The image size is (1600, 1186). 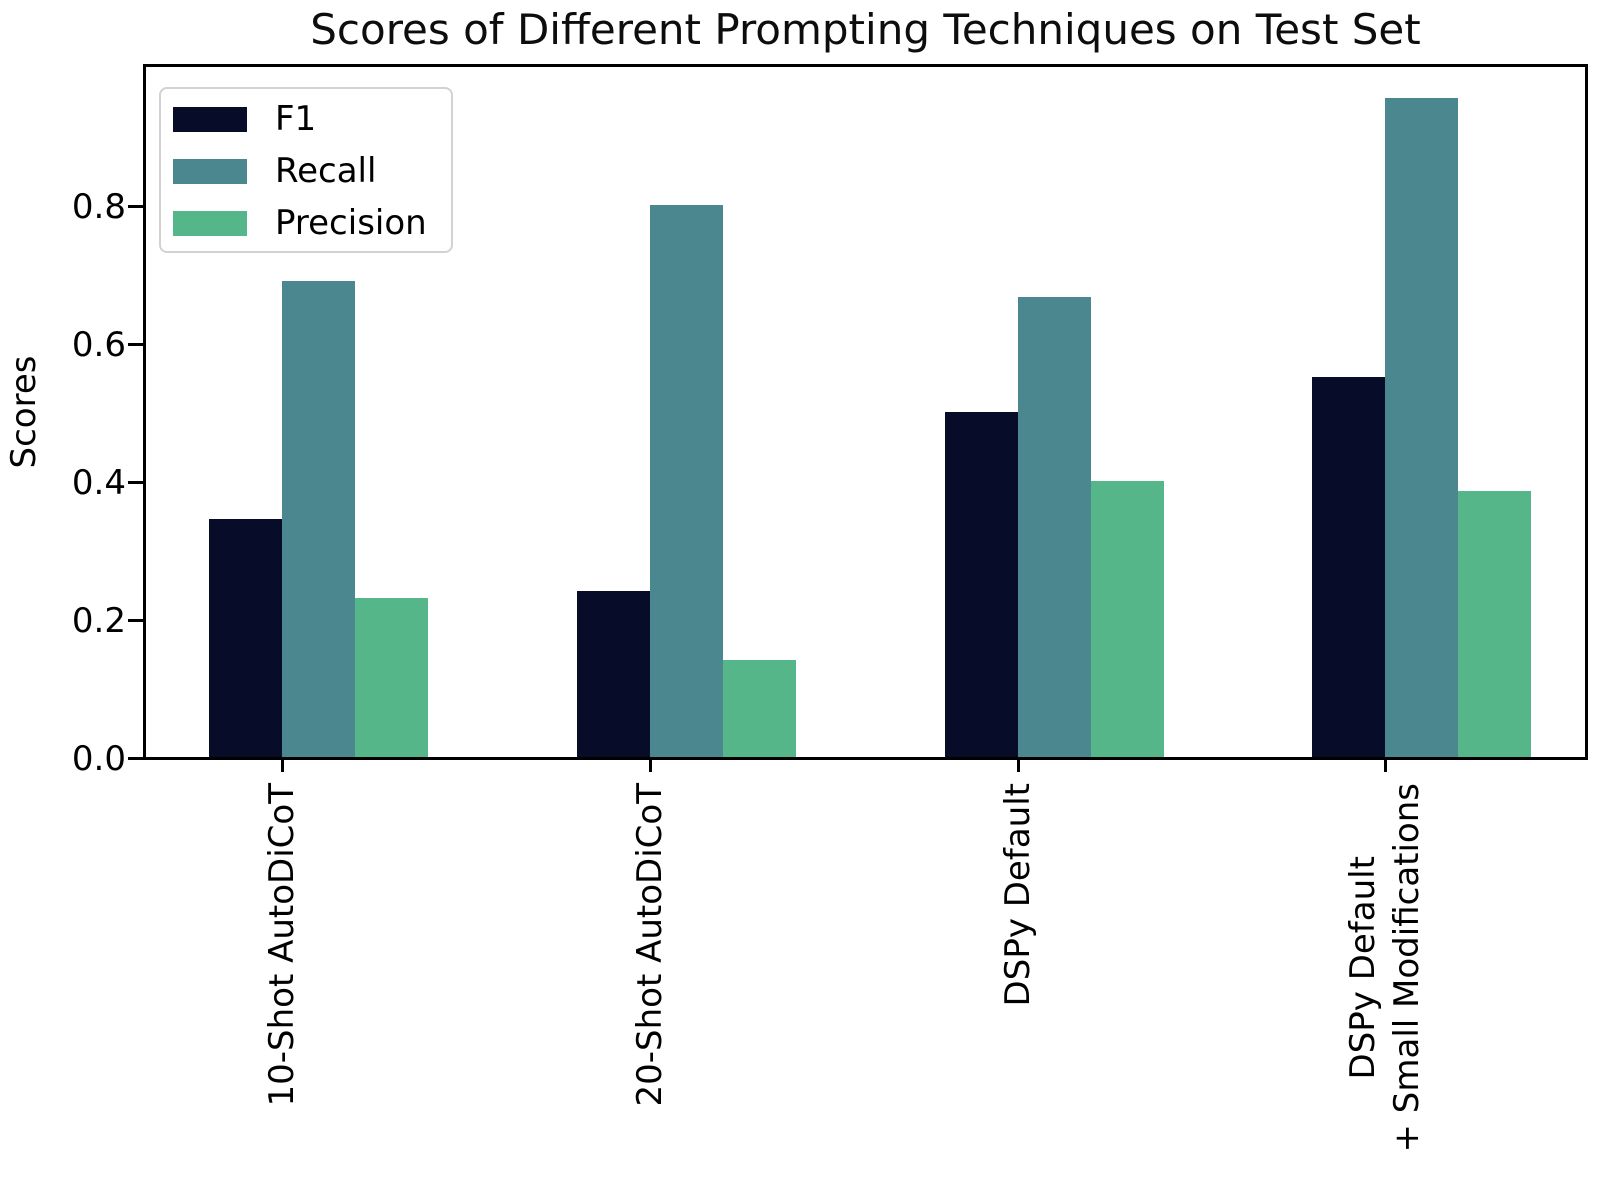 What do you see at coordinates (98, 345) in the screenshot?
I see `y-tick-label-0.6: 0.6` at bounding box center [98, 345].